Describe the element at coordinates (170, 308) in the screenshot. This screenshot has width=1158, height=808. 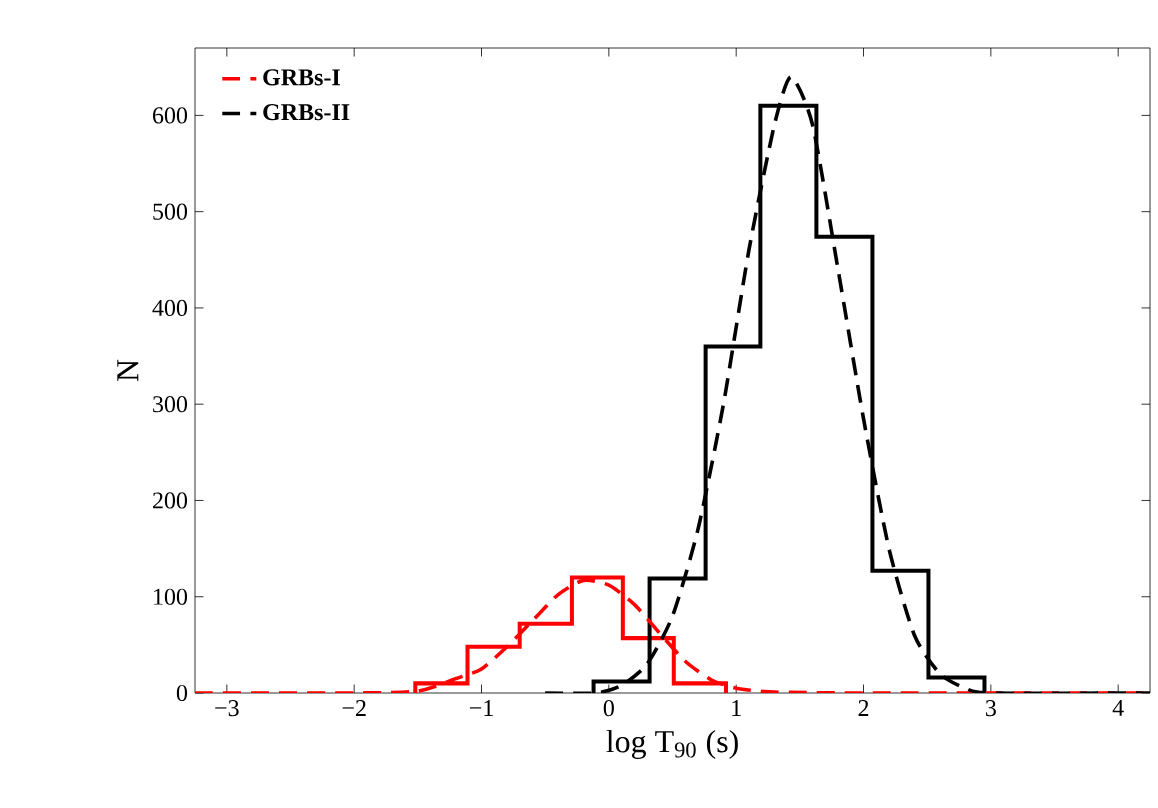
I see `y-tick-label: 400` at that location.